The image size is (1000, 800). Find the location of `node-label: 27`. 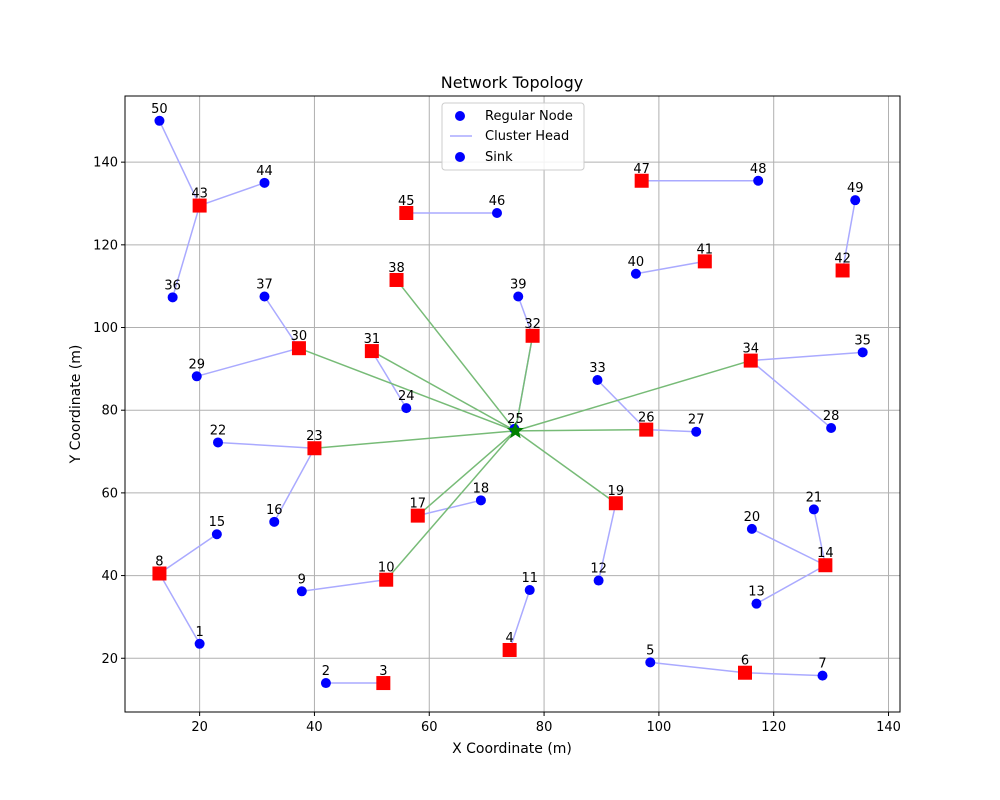

node-label: 27 is located at coordinates (696, 420).